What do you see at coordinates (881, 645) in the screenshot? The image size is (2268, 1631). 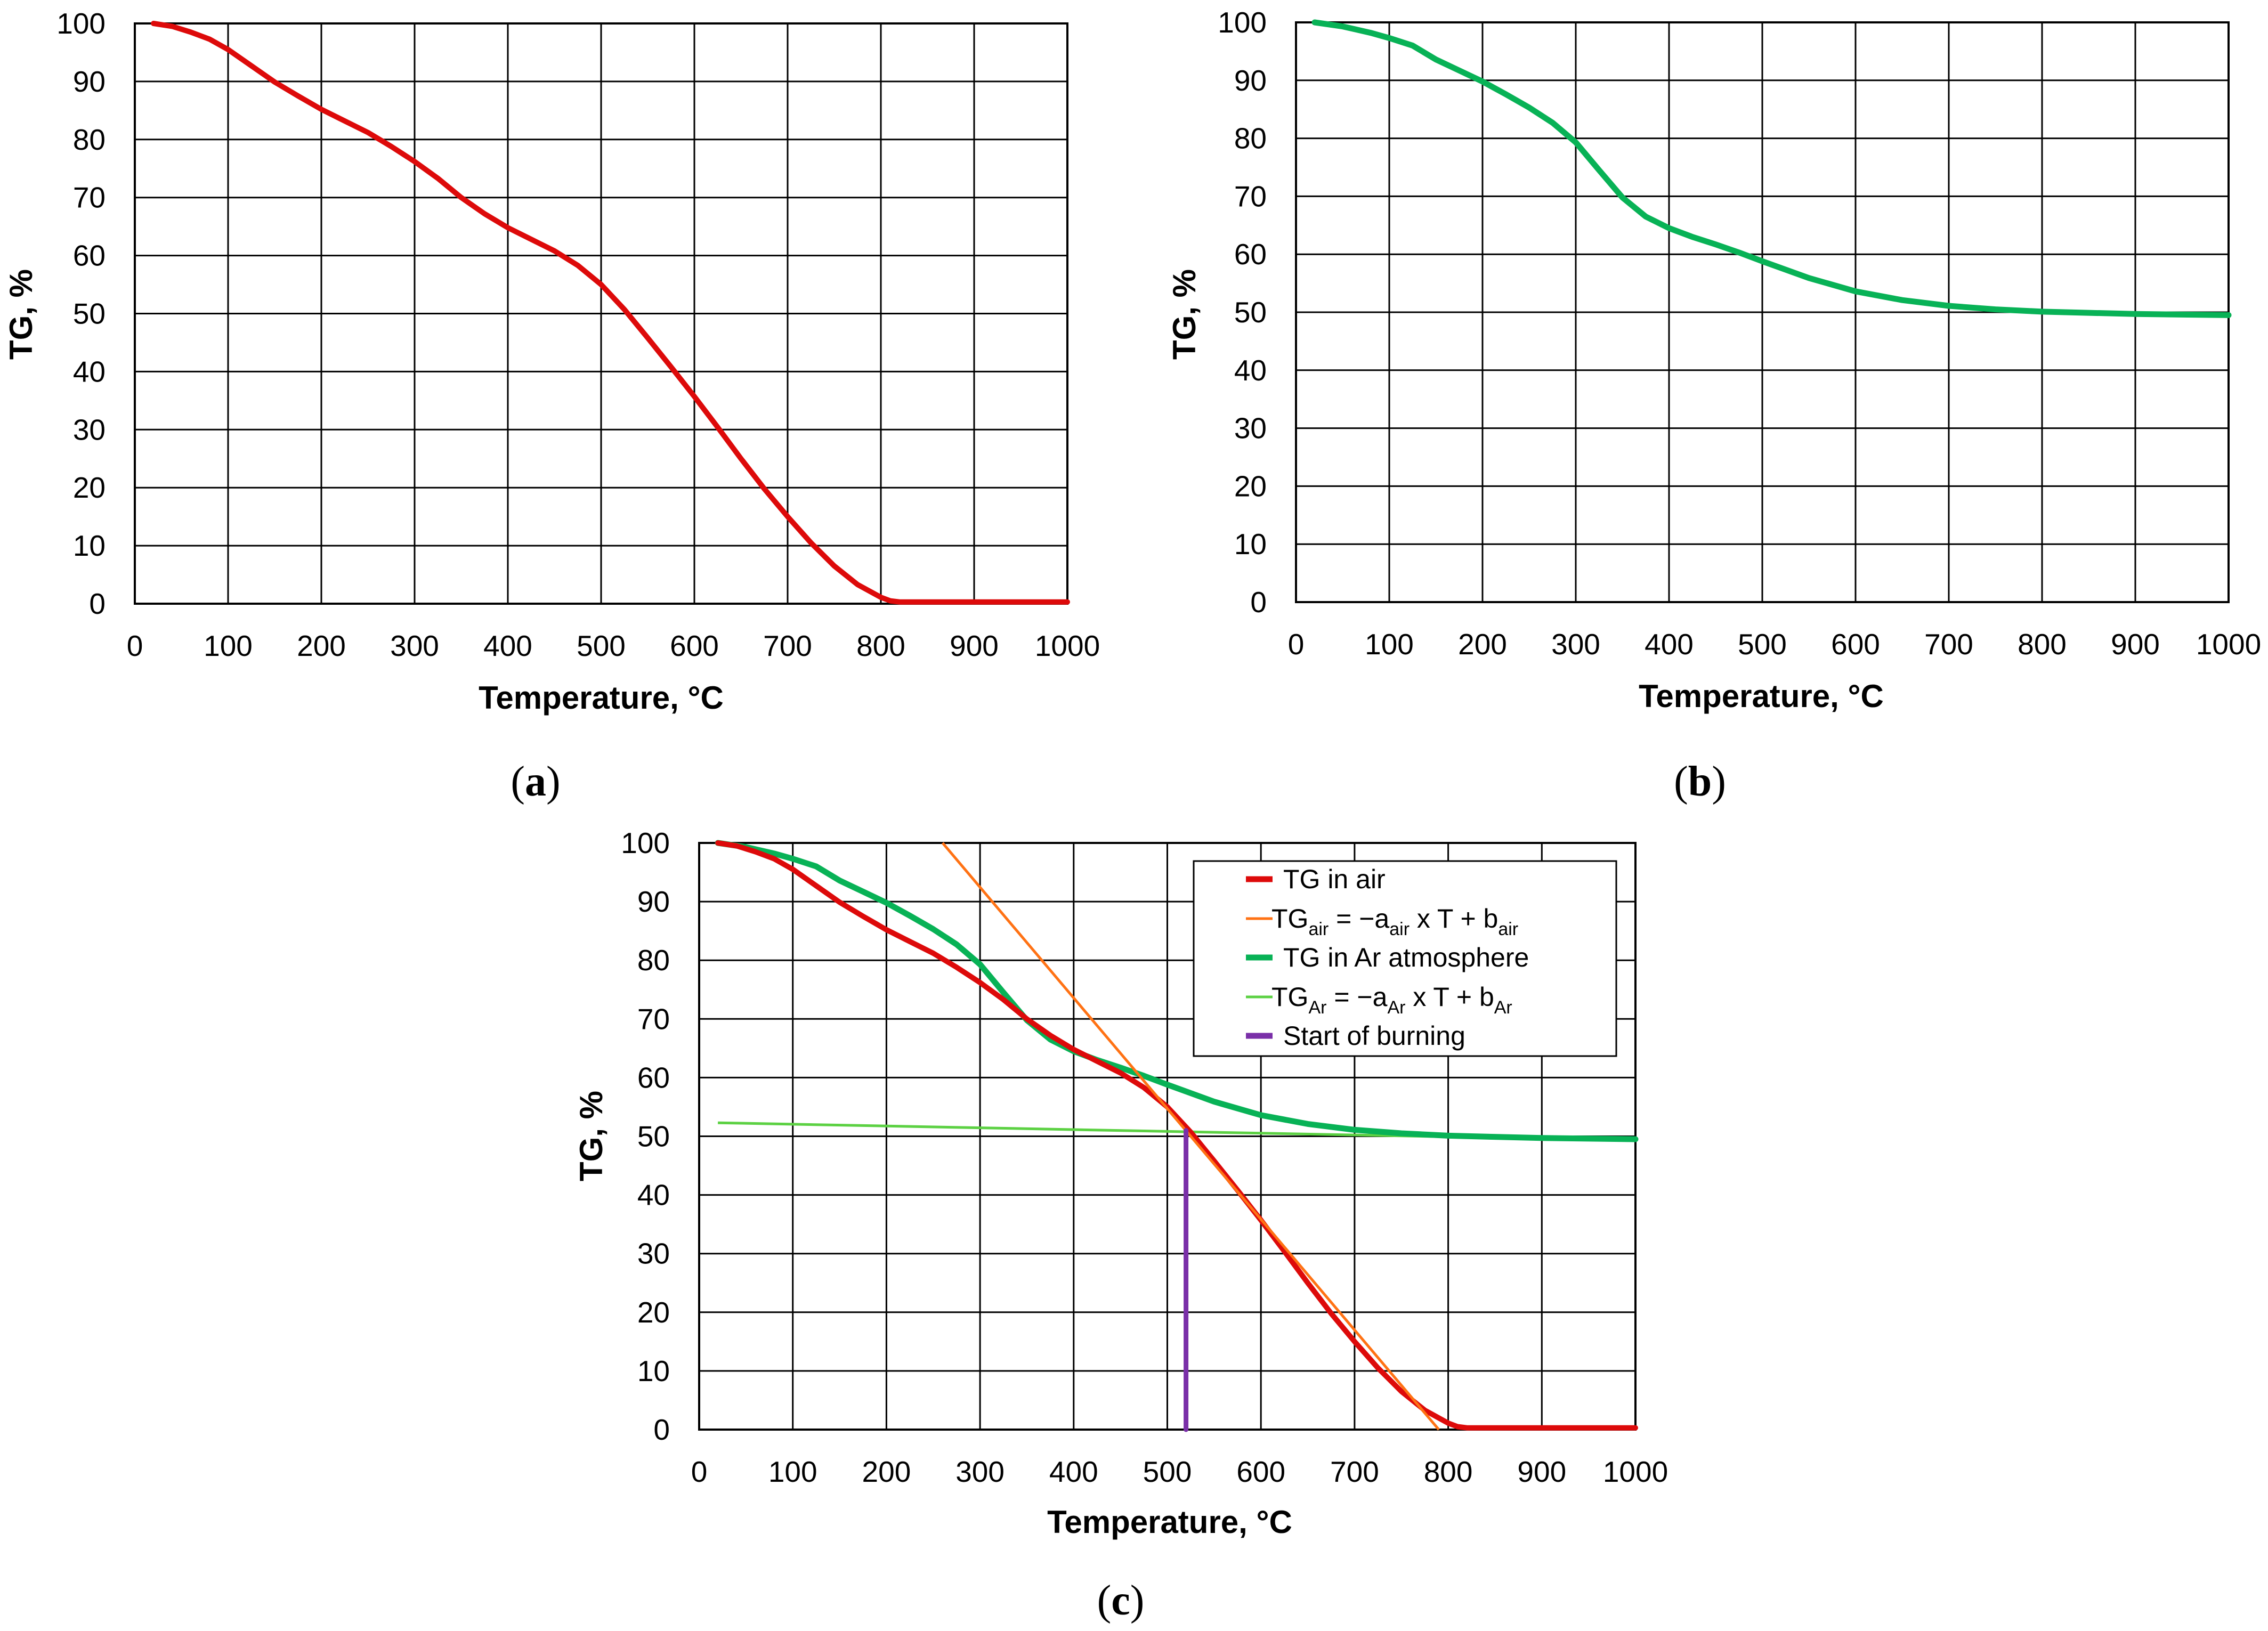 I see `chart-a-x-tick-label: 800` at bounding box center [881, 645].